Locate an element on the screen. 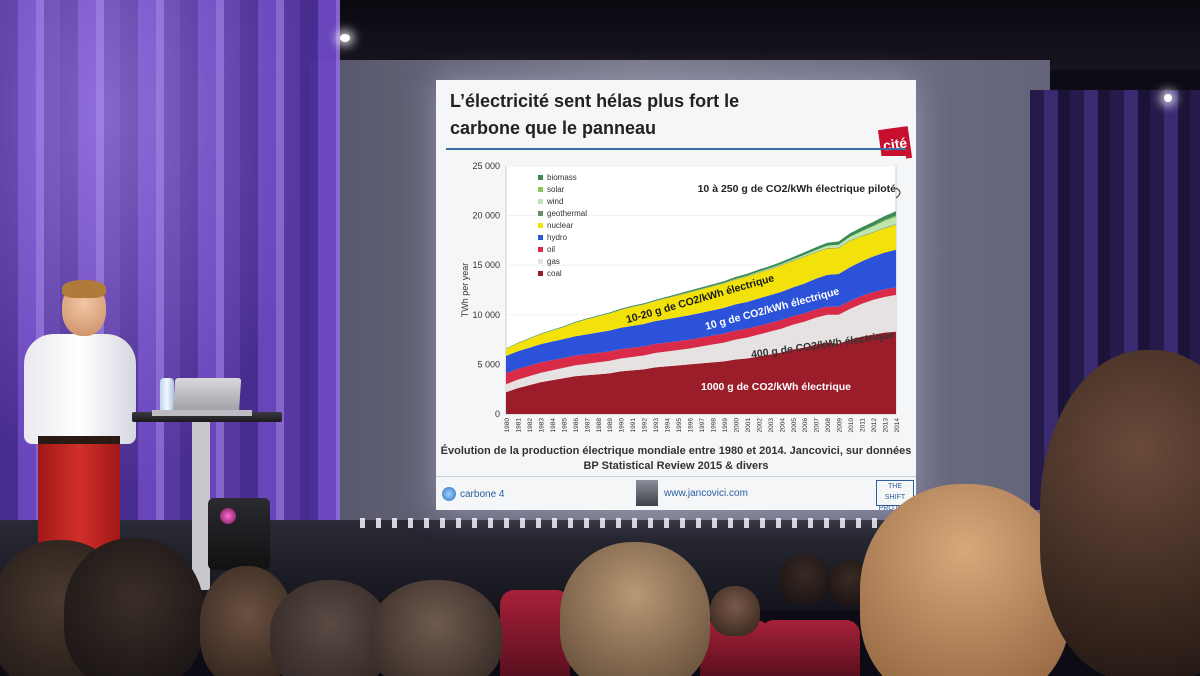 The width and height of the screenshot is (1200, 676). series-area-gas is located at coordinates (701, 343).